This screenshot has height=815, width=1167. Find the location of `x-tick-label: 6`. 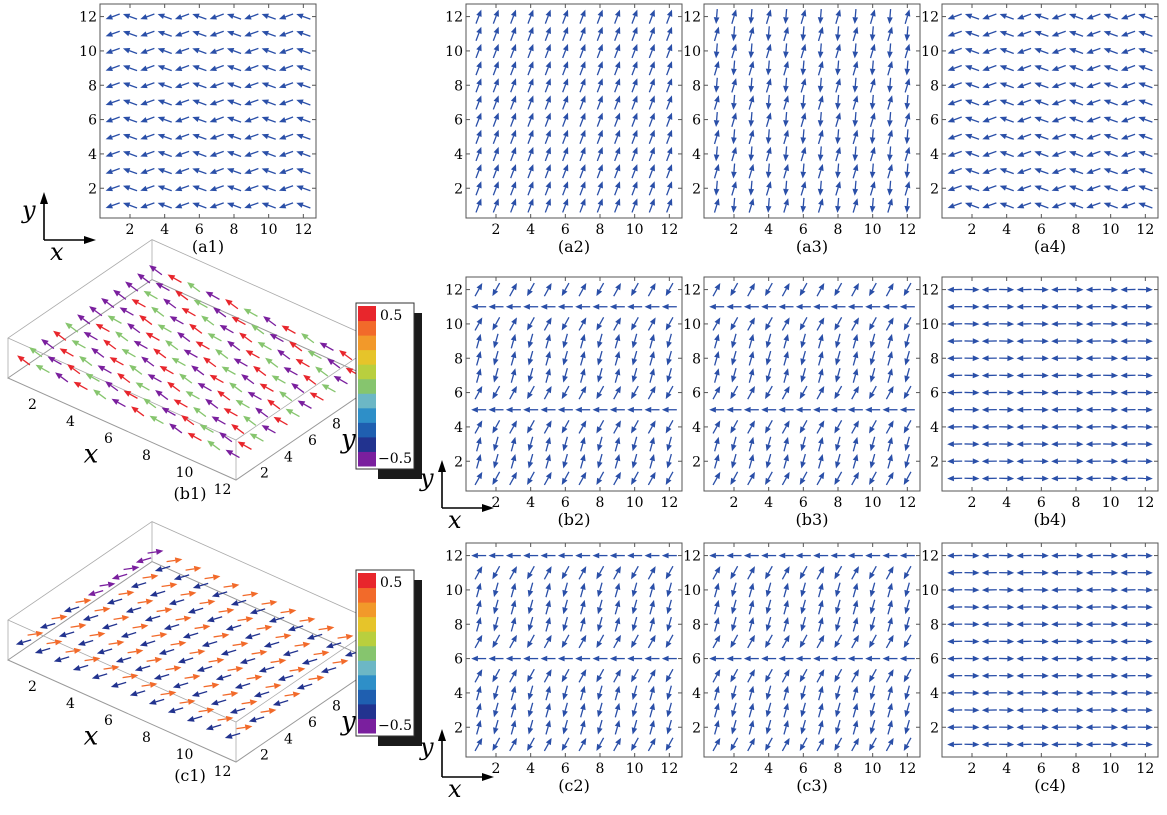

x-tick-label: 6 is located at coordinates (565, 769).